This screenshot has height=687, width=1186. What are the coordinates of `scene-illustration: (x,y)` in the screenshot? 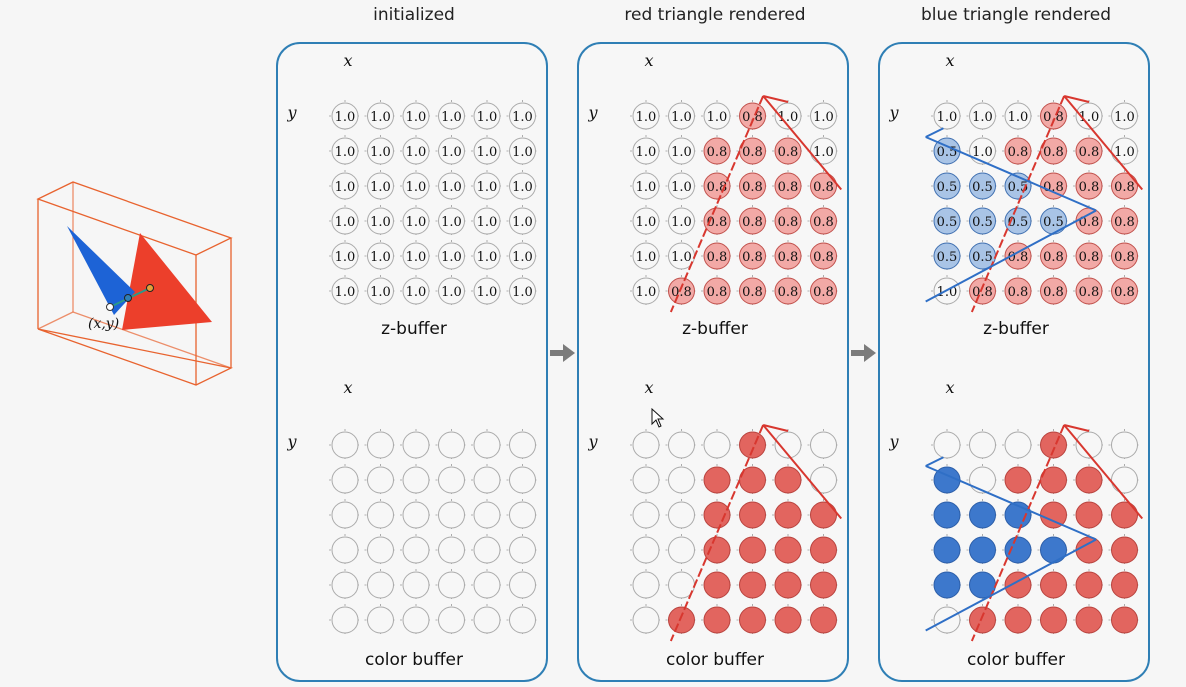 It's located at (135, 283).